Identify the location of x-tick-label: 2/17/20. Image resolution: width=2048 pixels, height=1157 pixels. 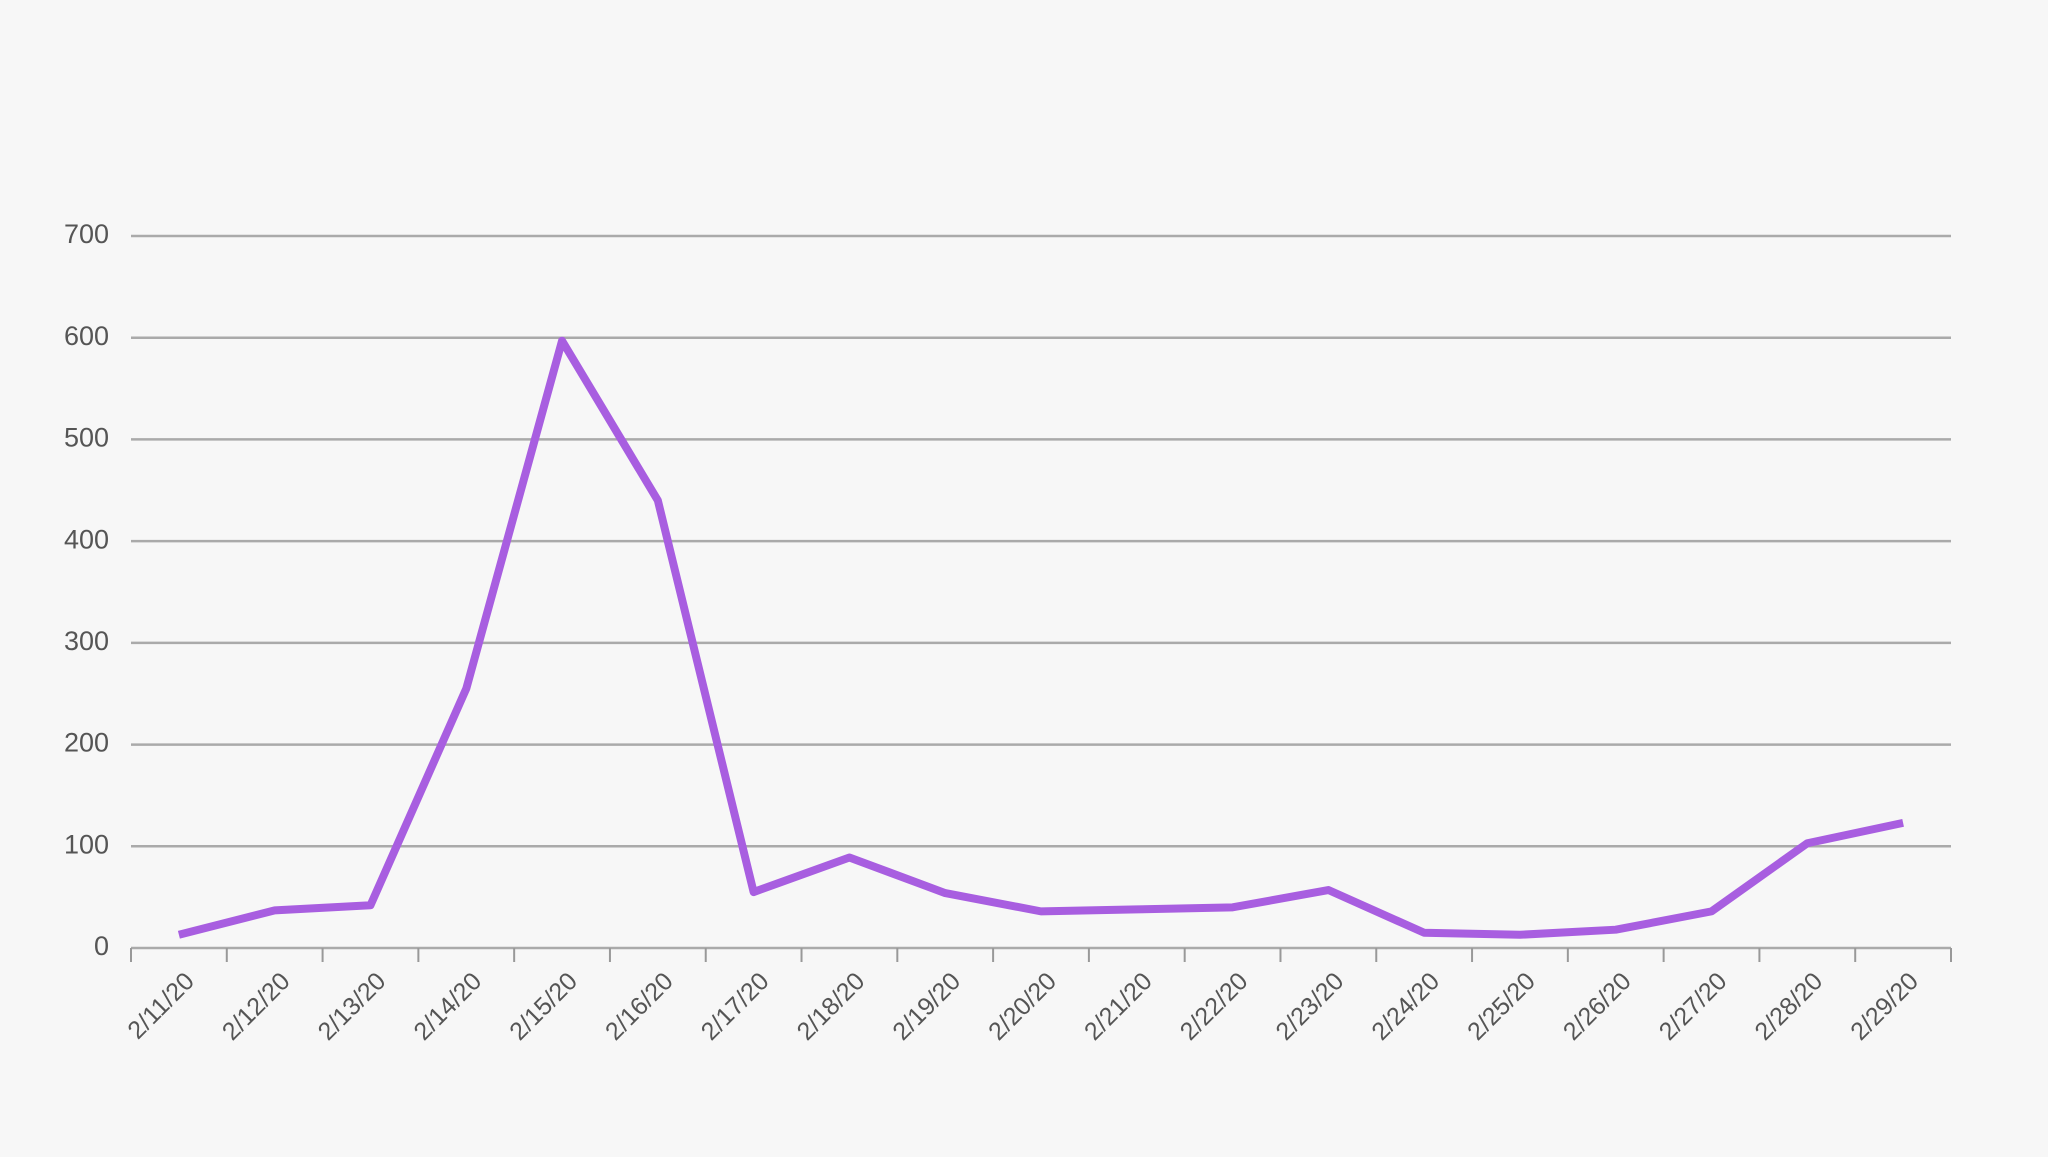
(735, 1006).